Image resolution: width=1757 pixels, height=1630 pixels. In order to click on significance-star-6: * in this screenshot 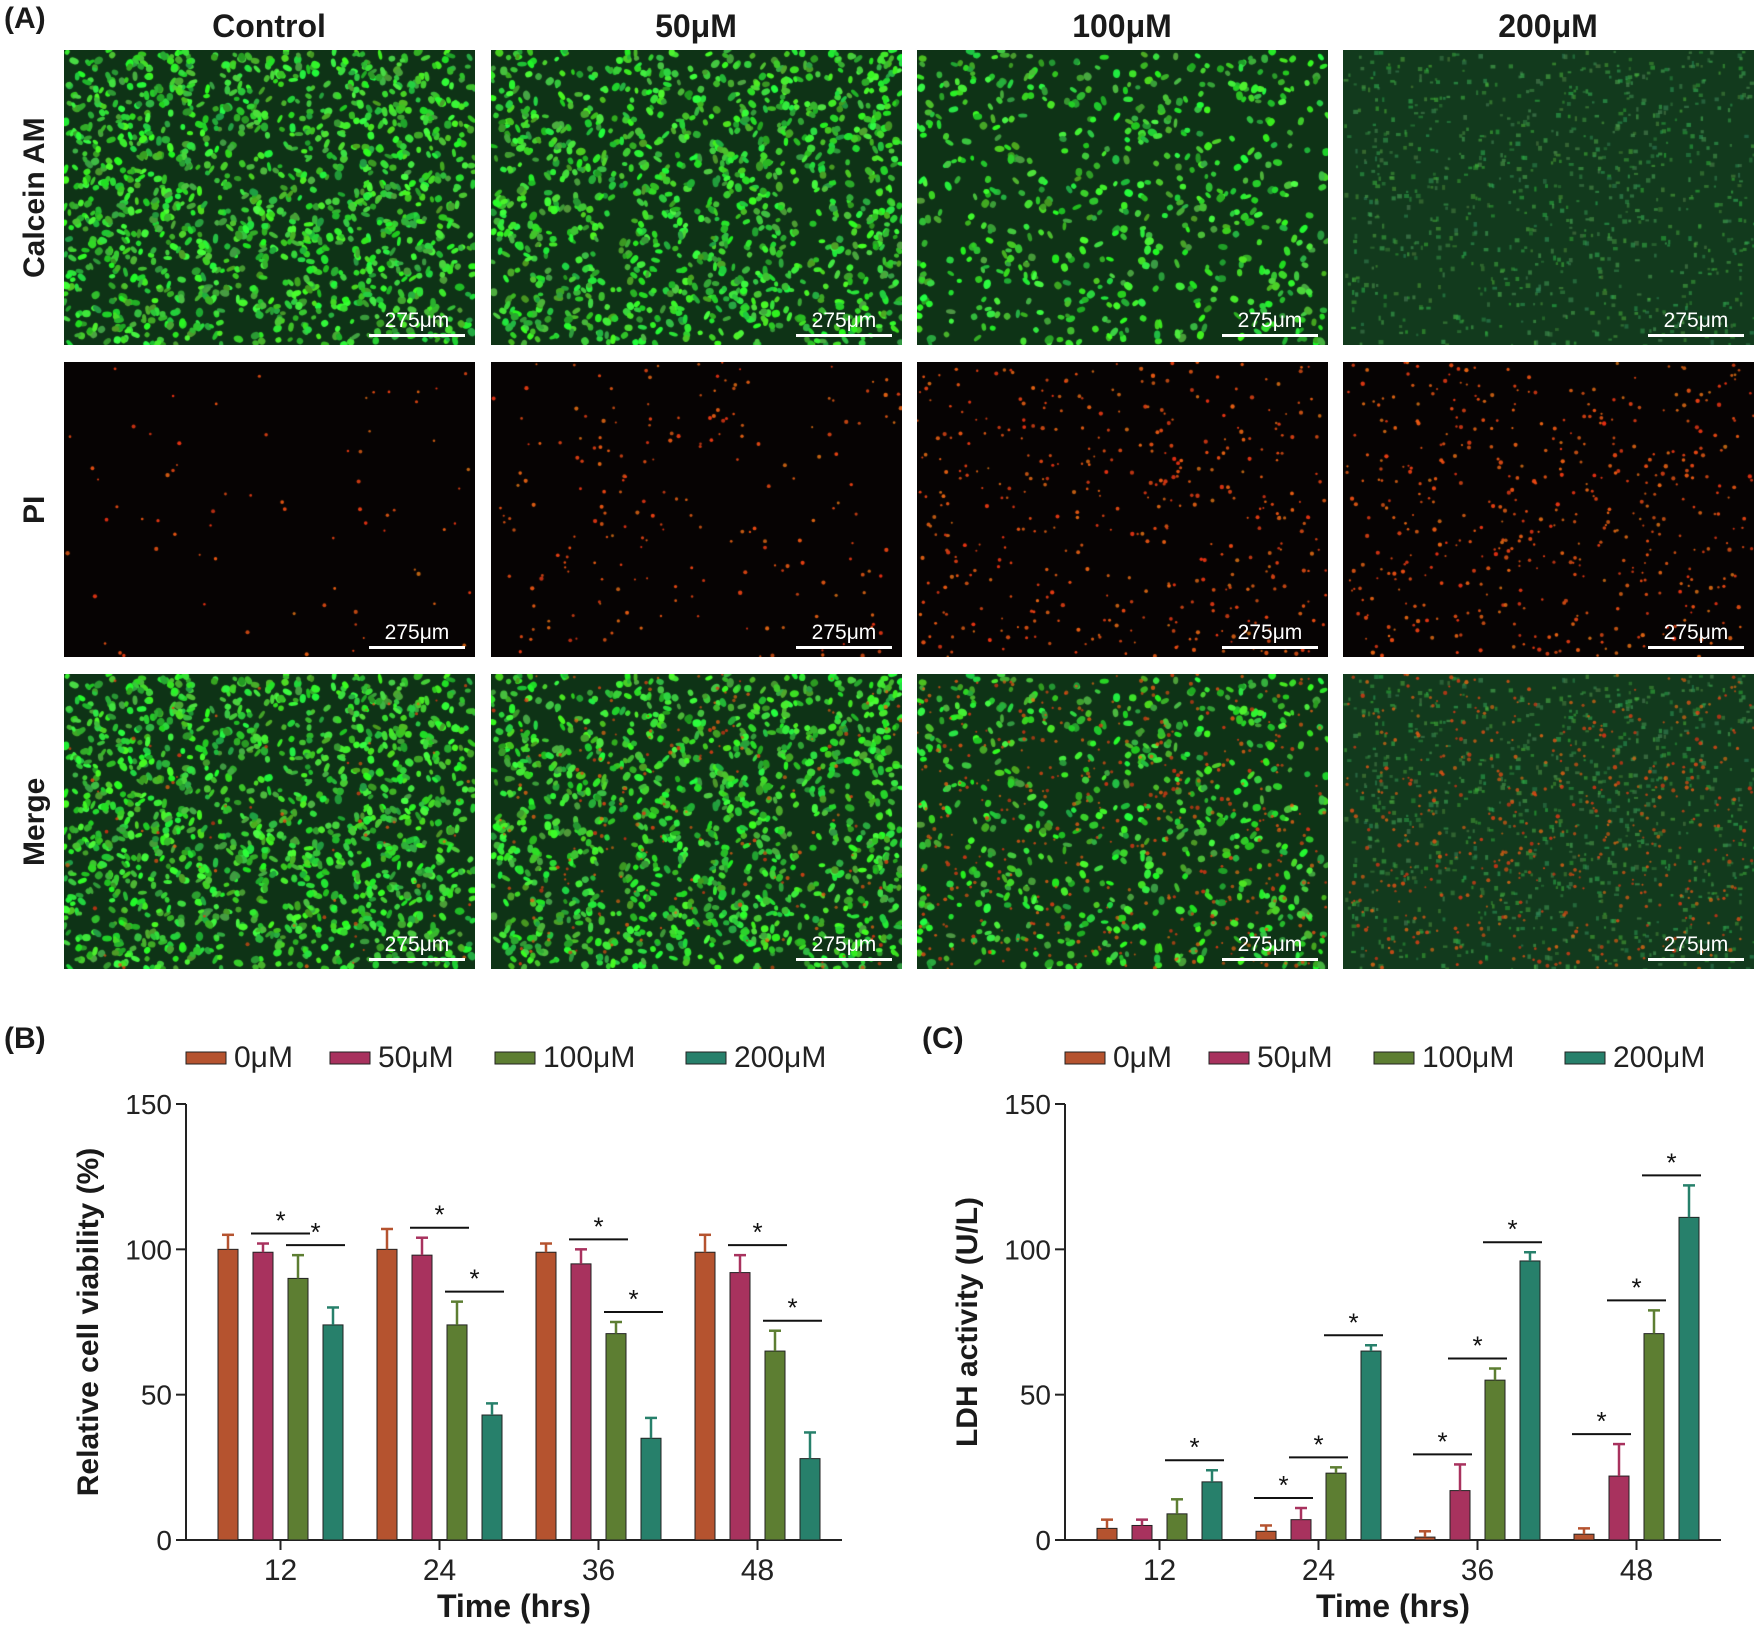, I will do `click(1512, 1229)`.